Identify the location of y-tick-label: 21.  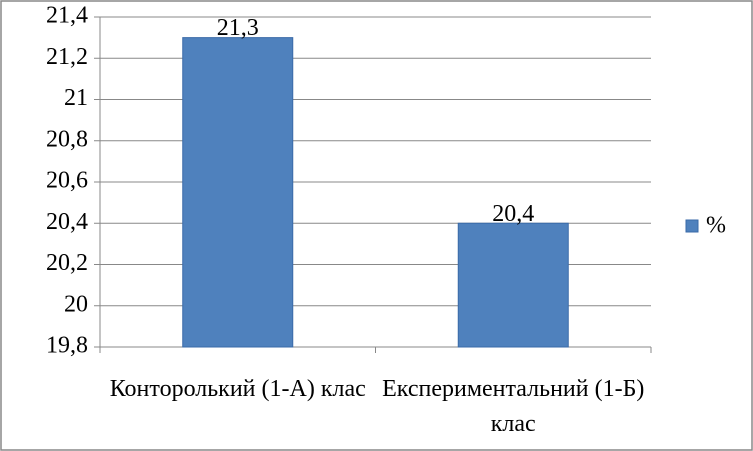
(76, 98).